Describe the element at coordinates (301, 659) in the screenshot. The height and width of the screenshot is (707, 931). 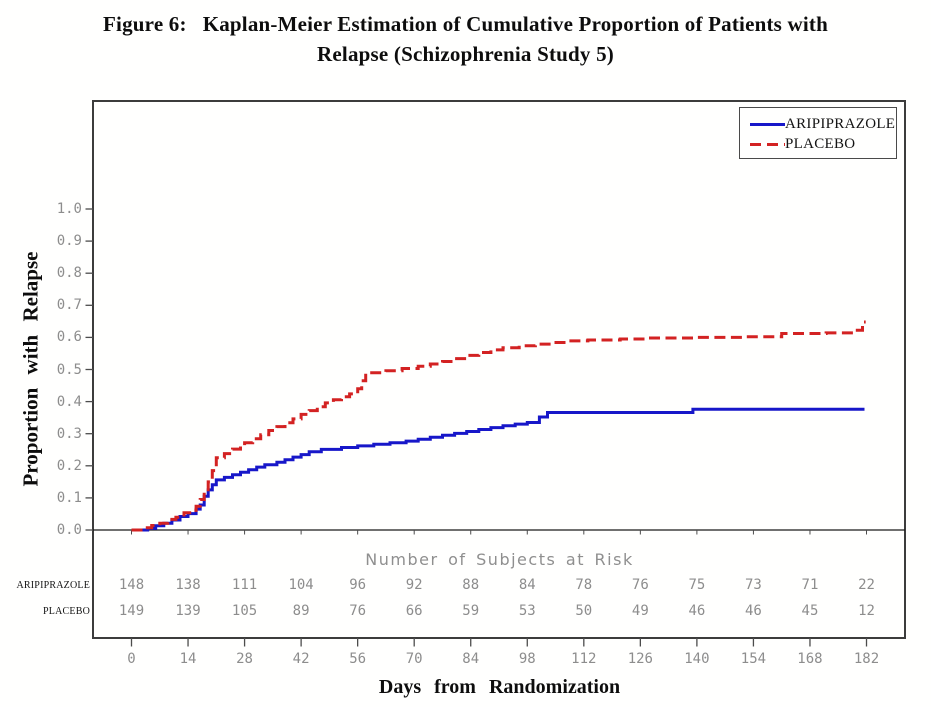
I see `x-tick-label-42: 42` at that location.